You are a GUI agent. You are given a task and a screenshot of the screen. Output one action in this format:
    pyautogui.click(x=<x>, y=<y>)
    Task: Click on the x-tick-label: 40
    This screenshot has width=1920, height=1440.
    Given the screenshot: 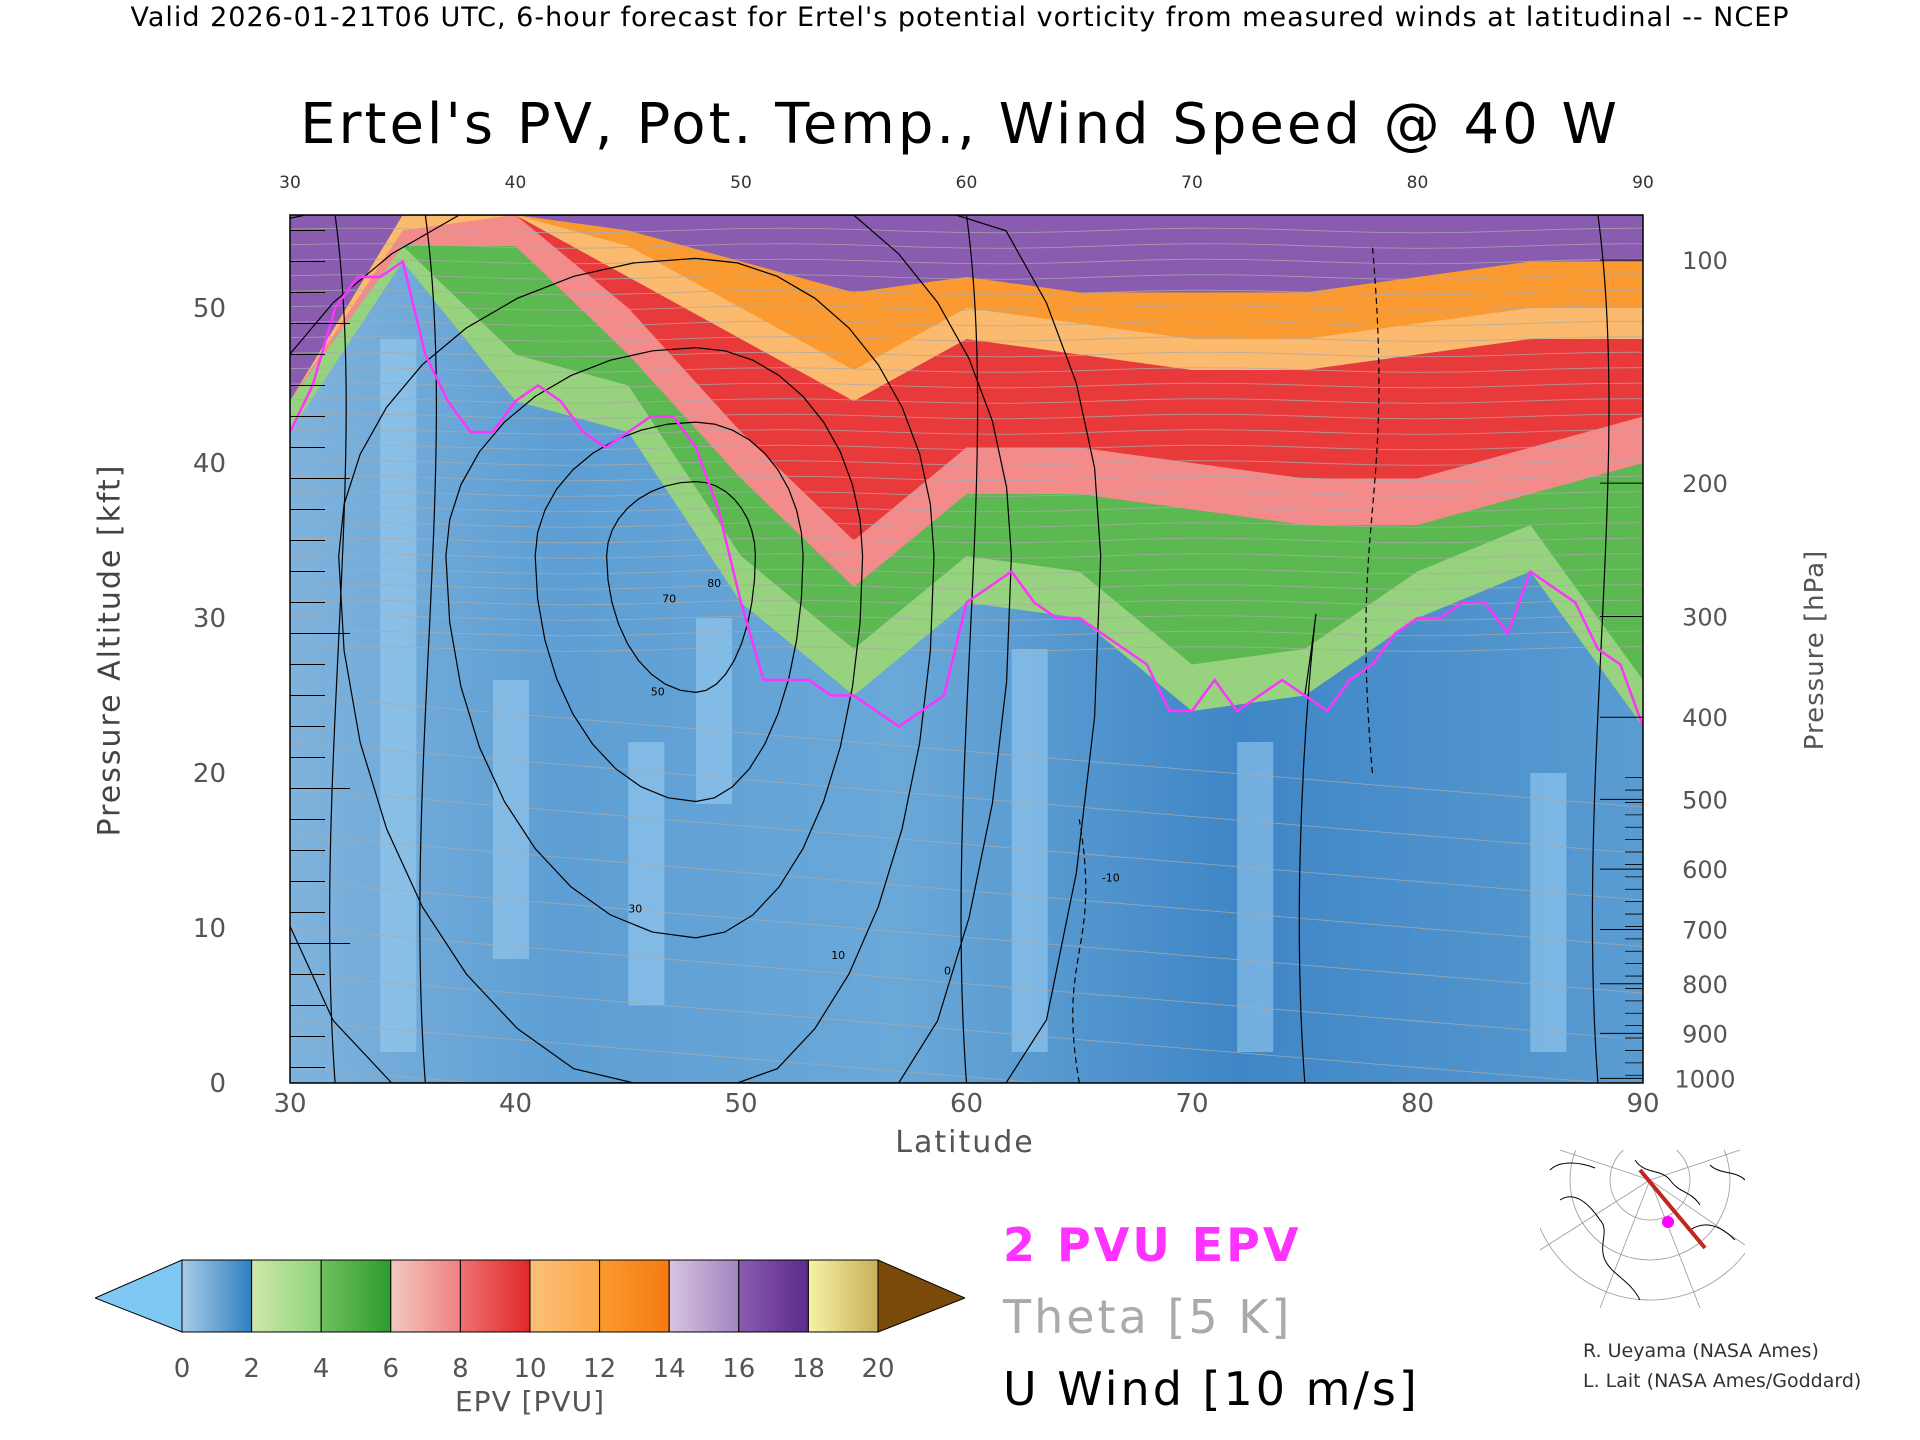 What is the action you would take?
    pyautogui.click(x=515, y=1104)
    